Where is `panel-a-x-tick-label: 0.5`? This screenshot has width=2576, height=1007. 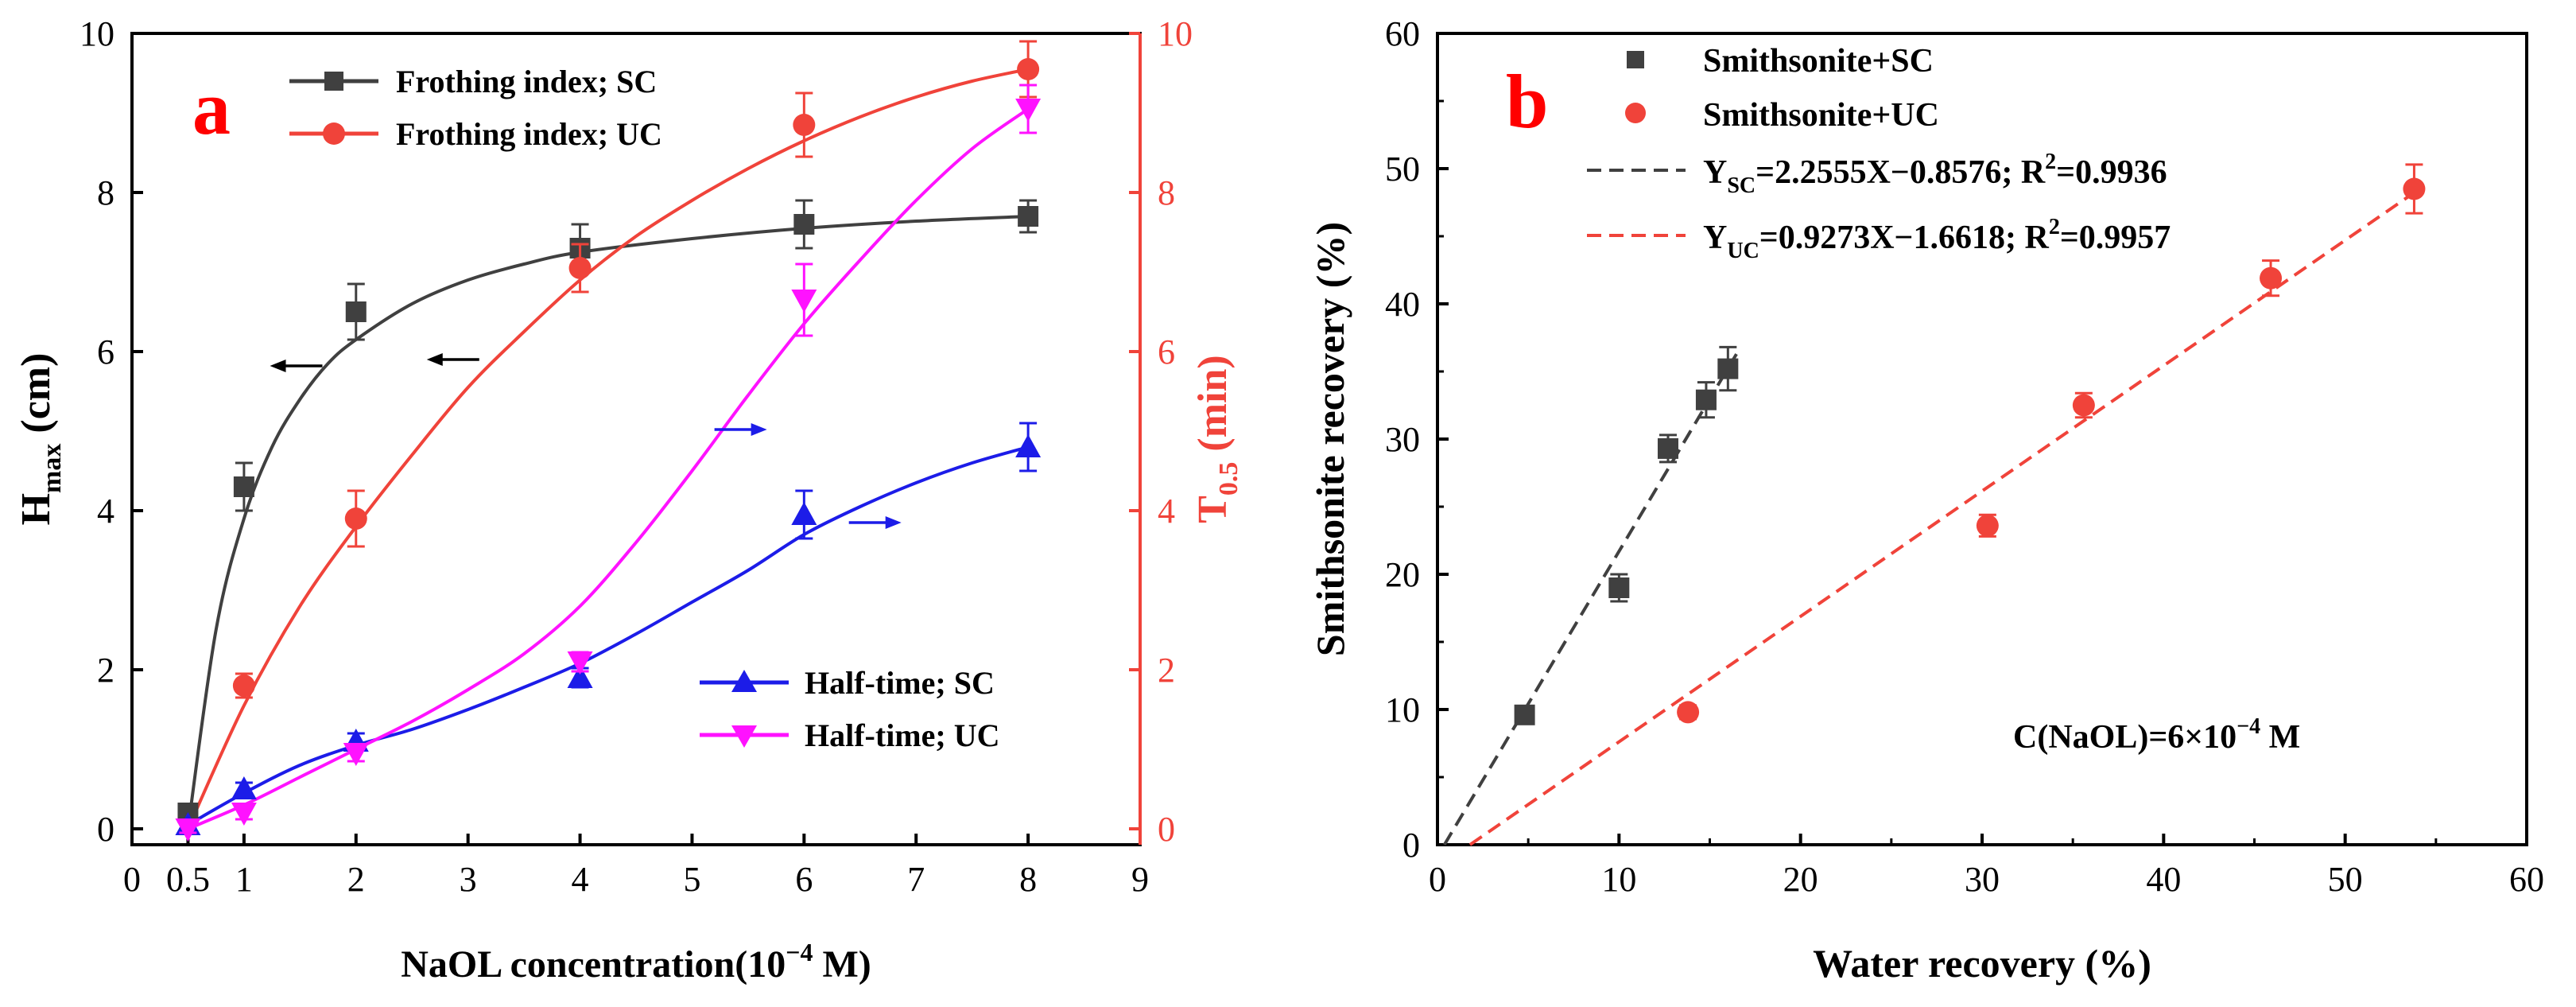 panel-a-x-tick-label: 0.5 is located at coordinates (188, 880).